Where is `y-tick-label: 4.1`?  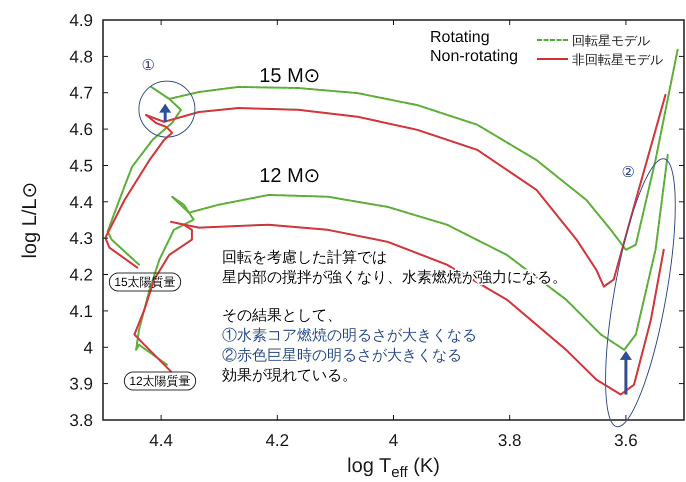
y-tick-label: 4.1 is located at coordinates (81, 311).